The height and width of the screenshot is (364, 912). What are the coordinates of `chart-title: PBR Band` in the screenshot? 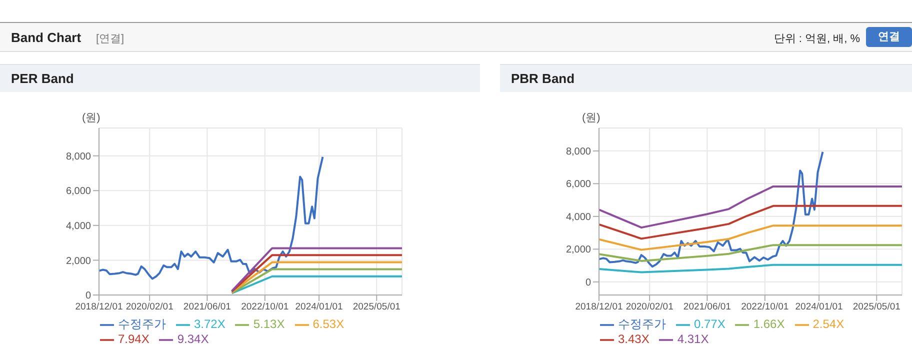 It's located at (706, 78).